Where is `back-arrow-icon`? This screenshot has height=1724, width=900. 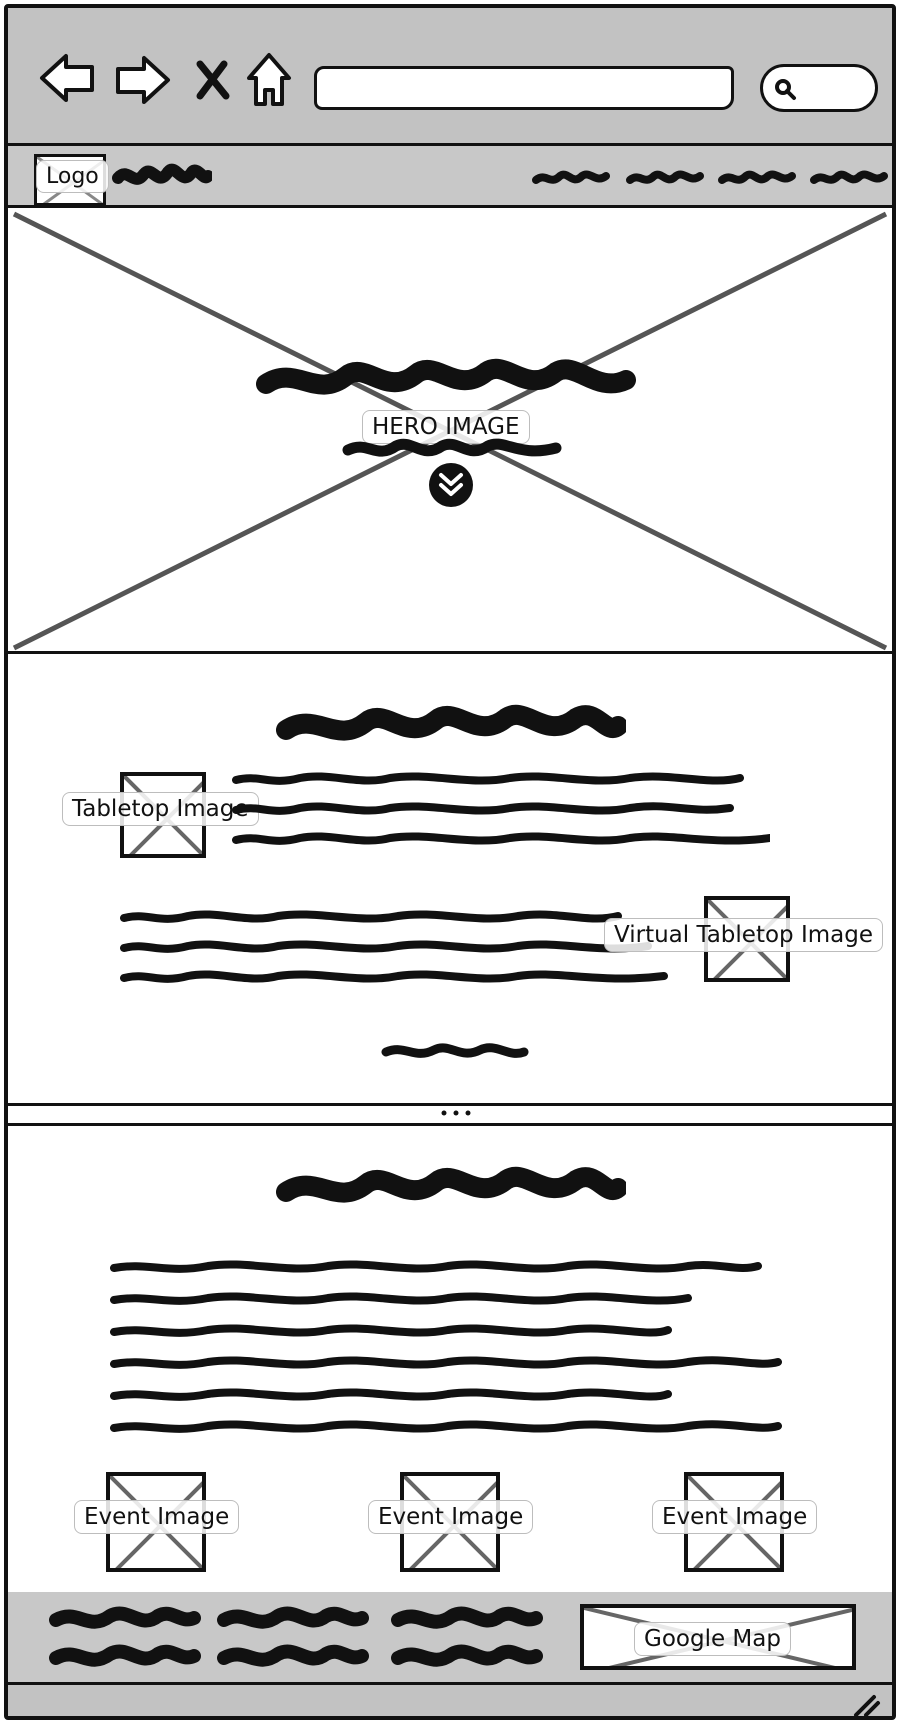 back-arrow-icon is located at coordinates (68, 78).